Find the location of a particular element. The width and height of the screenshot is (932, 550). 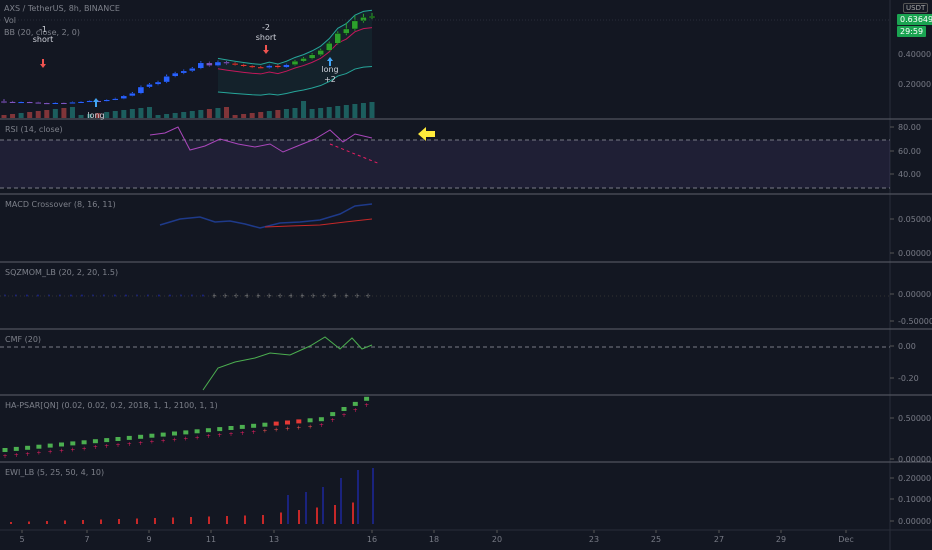

rsi-band is located at coordinates (445, 164).